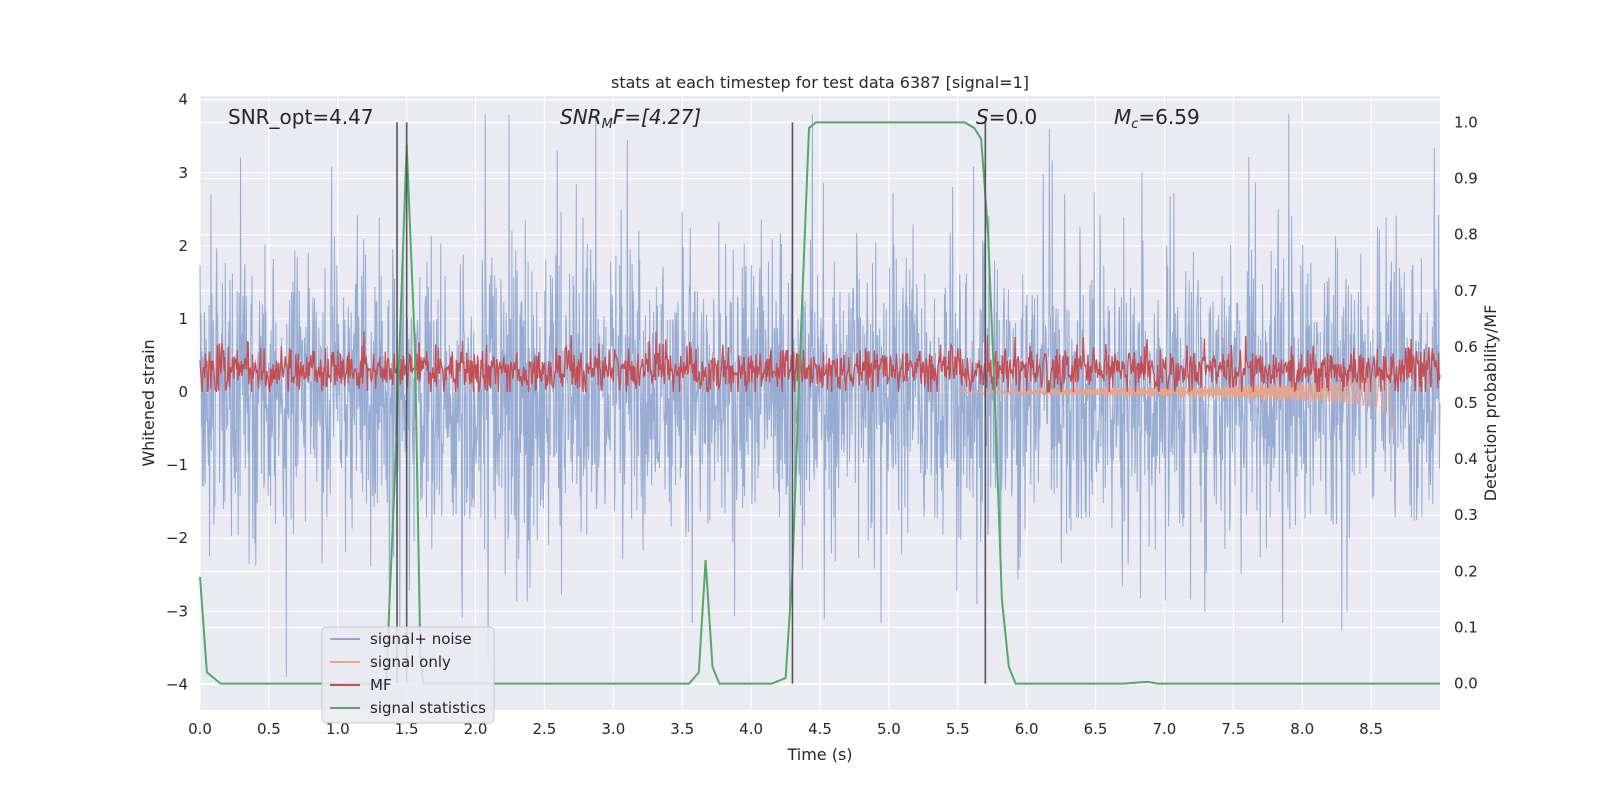 The height and width of the screenshot is (800, 1600). What do you see at coordinates (1466, 179) in the screenshot?
I see `right-y-tick-label: 0.9` at bounding box center [1466, 179].